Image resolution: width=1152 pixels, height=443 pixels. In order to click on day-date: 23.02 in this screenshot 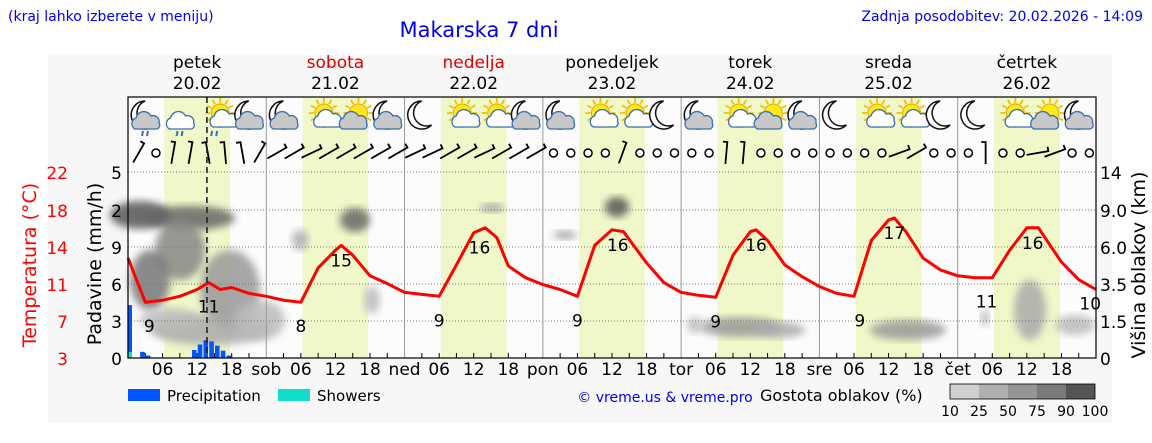, I will do `click(612, 84)`.